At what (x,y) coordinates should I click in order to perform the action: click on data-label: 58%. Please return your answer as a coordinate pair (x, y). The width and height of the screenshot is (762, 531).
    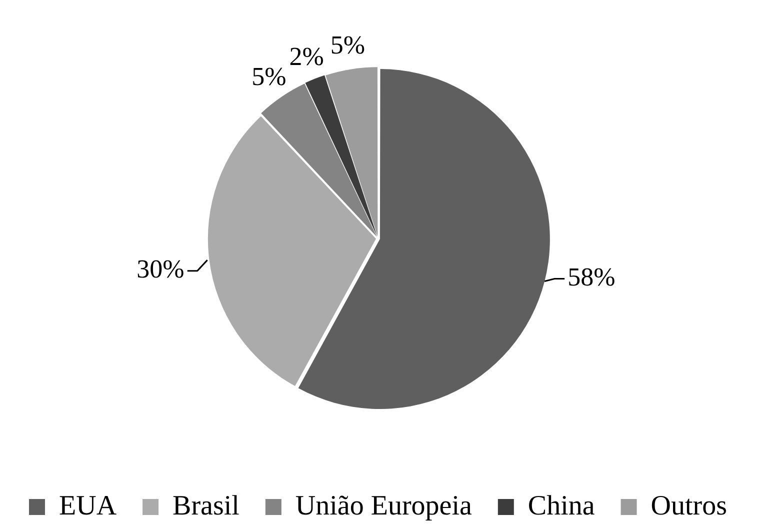
    Looking at the image, I should click on (592, 277).